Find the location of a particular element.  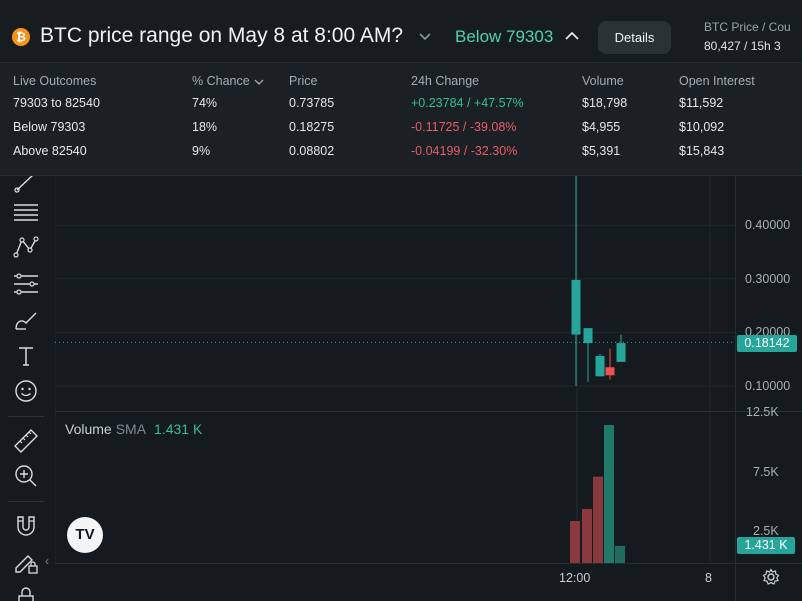

volume-axis-label: 7.5K is located at coordinates (766, 472).